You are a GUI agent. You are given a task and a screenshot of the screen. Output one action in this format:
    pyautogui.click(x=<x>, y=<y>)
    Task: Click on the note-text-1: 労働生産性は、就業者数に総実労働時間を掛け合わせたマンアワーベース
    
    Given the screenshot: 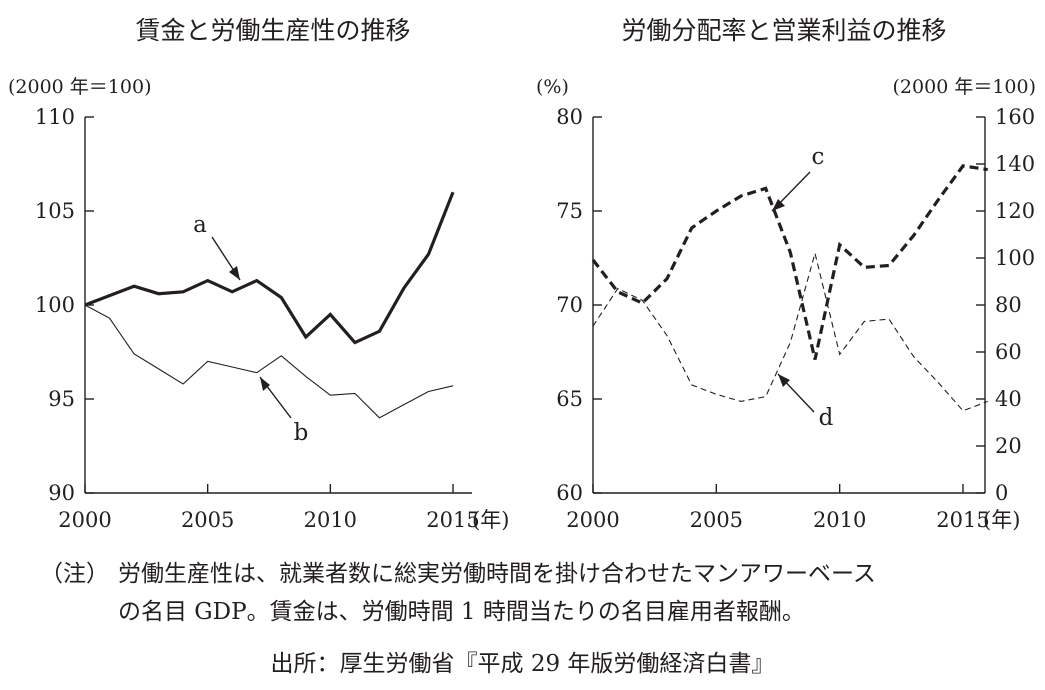 What is the action you would take?
    pyautogui.click(x=497, y=574)
    